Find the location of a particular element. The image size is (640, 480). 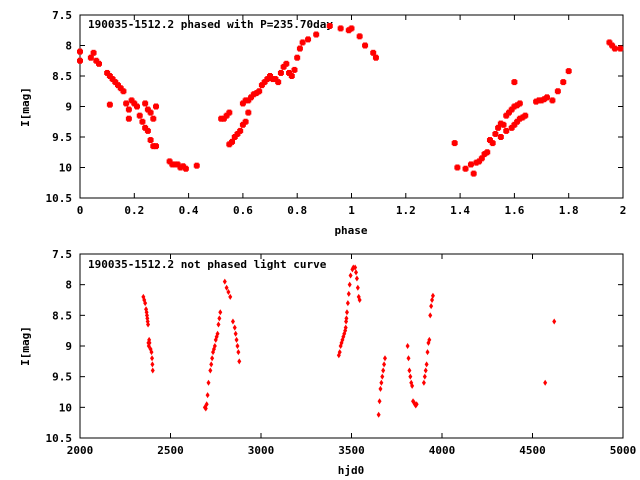

y-axis-label-bottom: I[mag] is located at coordinates (25, 346).